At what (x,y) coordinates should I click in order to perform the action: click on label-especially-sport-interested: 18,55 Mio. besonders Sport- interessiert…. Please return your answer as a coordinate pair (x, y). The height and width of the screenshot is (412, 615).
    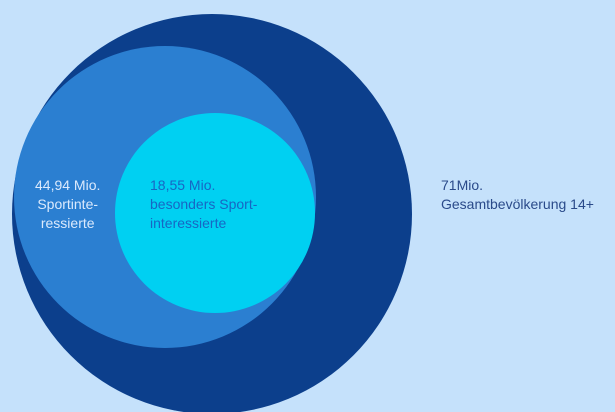
    Looking at the image, I should click on (203, 204).